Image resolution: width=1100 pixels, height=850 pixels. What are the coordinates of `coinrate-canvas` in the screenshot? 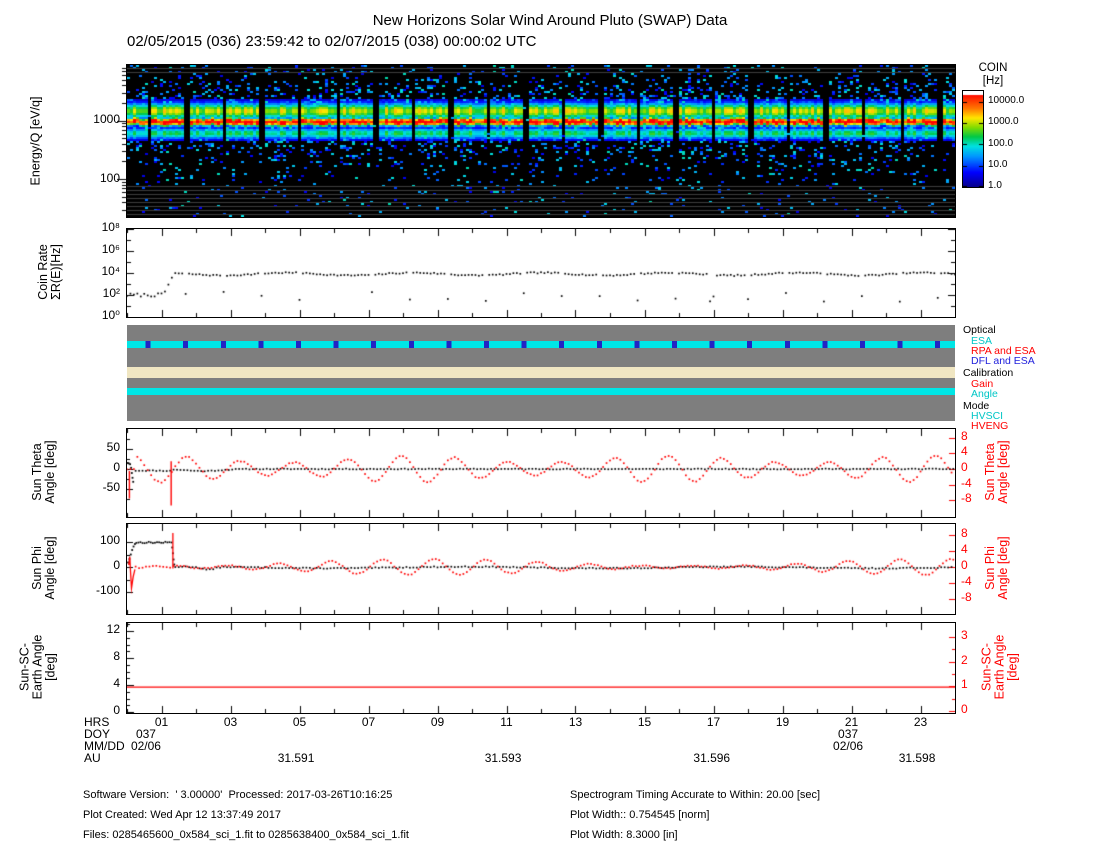 It's located at (541, 273).